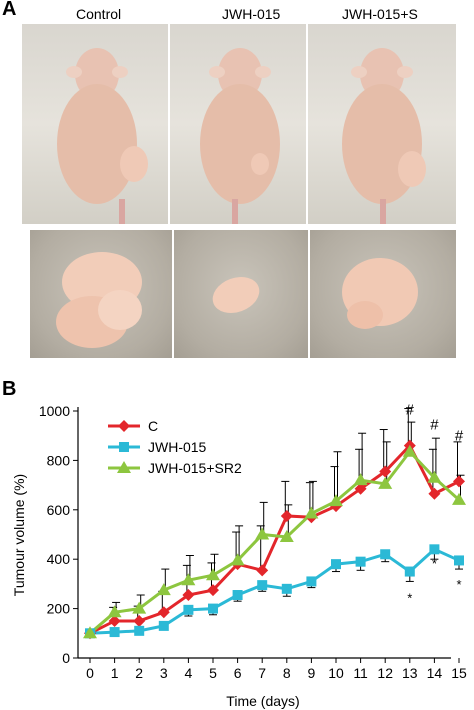 This screenshot has height=710, width=474. I want to click on x-tick-label: 12, so click(385, 673).